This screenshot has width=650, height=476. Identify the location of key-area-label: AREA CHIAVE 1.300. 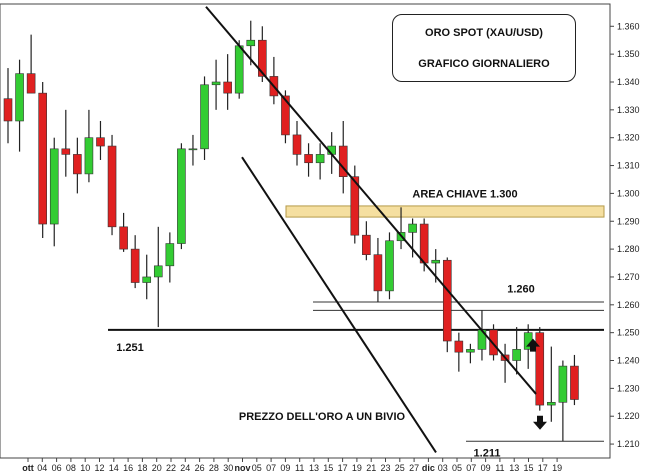
(464, 194).